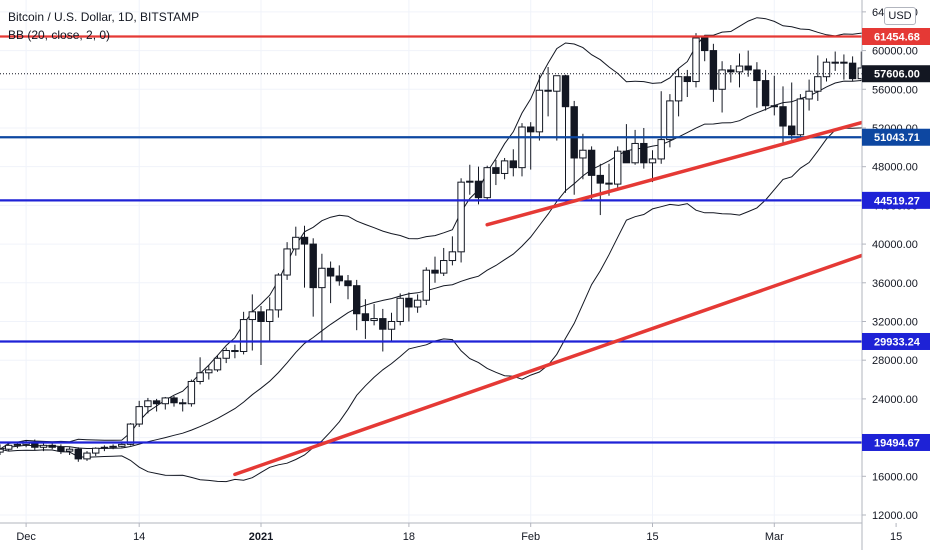 This screenshot has width=932, height=555. What do you see at coordinates (896, 200) in the screenshot?
I see `level-price-tag: 44519.27` at bounding box center [896, 200].